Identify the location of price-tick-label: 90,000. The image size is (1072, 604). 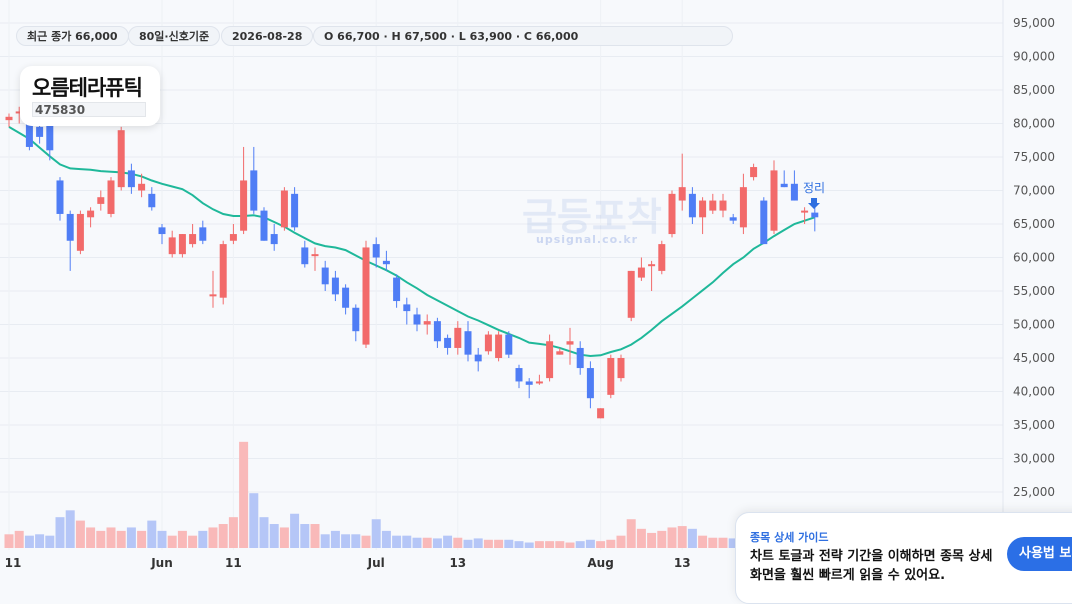
(1034, 57).